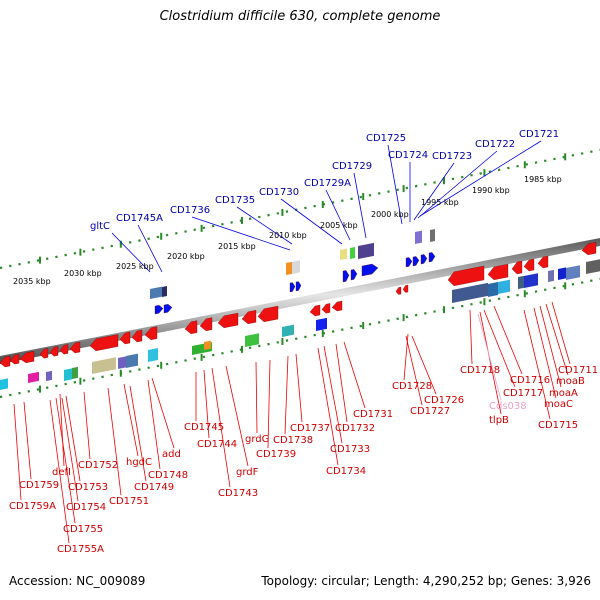 This screenshot has height=600, width=600. Describe the element at coordinates (558, 404) in the screenshot. I see `gene-label-reverse: moaC` at that location.